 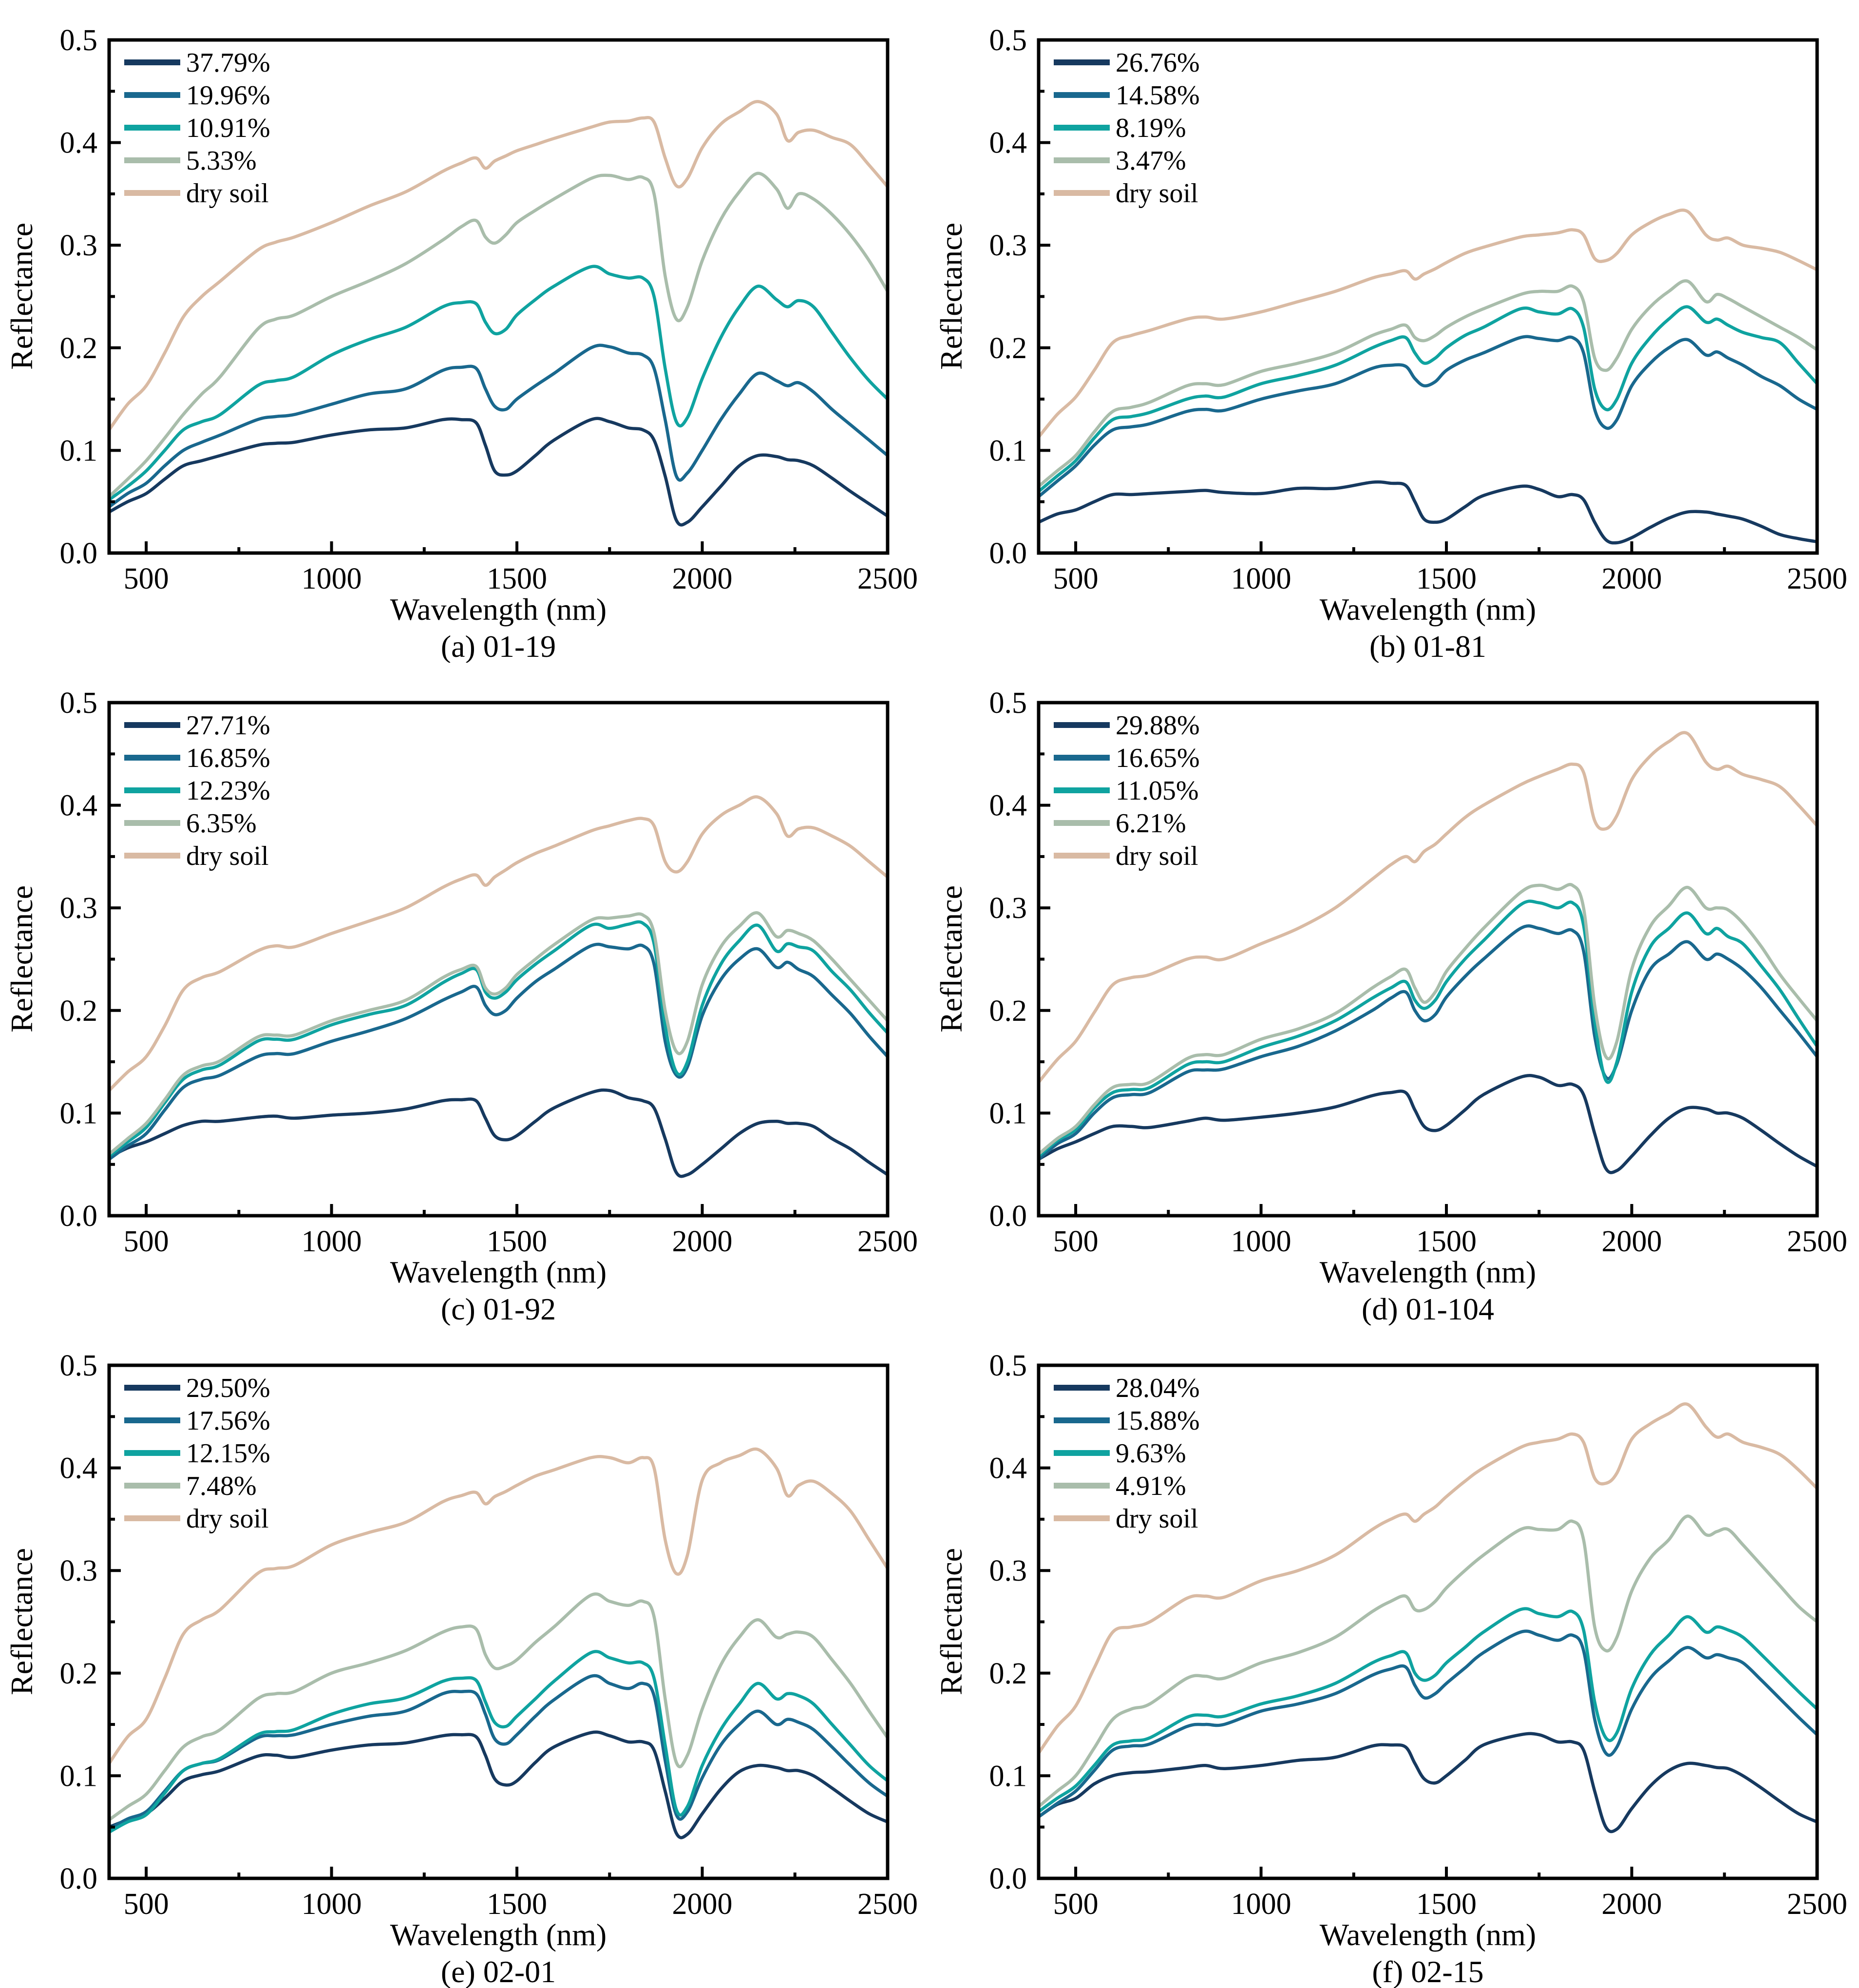 I want to click on curve-b-14.58pct, so click(x=1428, y=416).